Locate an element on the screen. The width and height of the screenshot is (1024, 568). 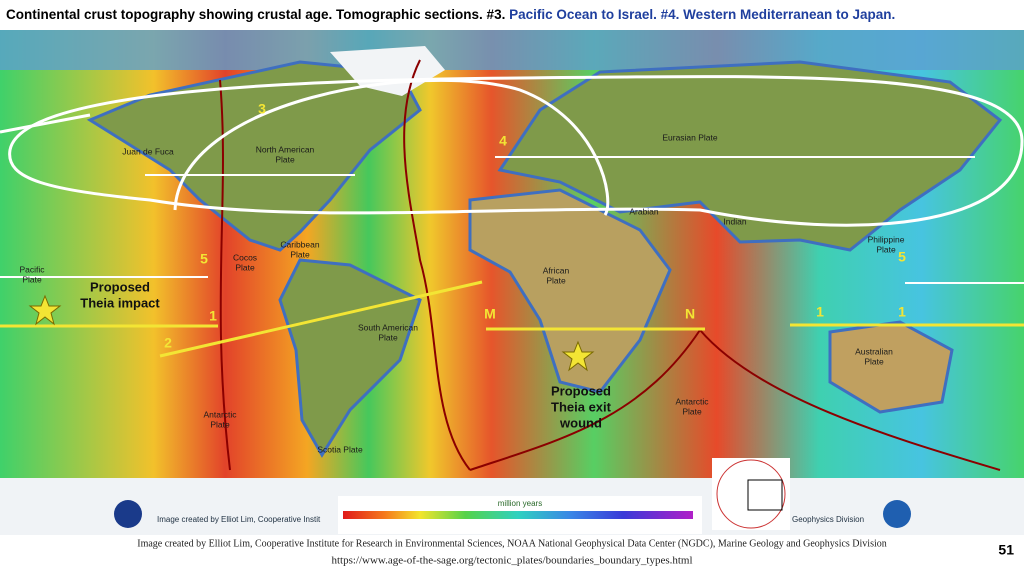
page-number: 51 is located at coordinates (1006, 550).